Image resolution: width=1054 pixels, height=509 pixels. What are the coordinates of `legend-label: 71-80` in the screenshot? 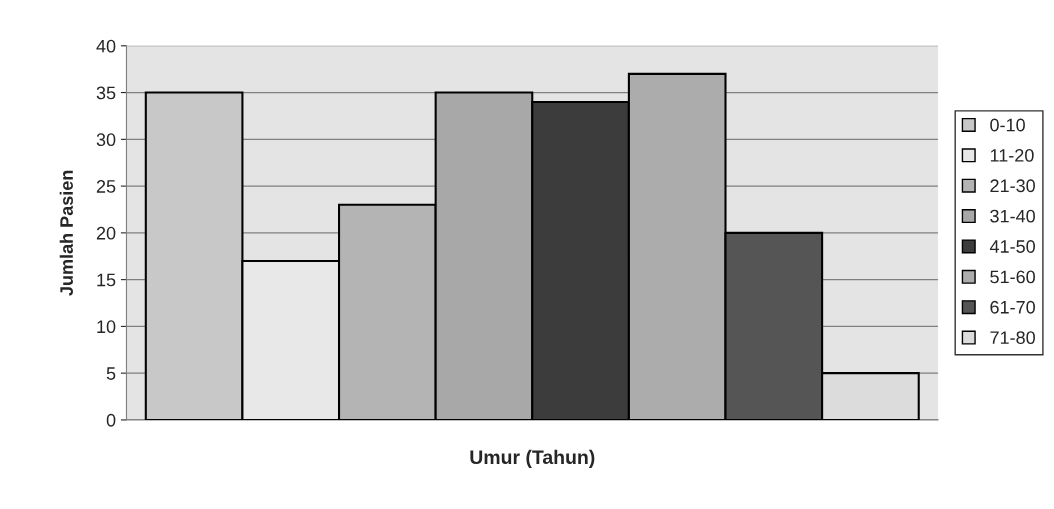 It's located at (1012, 338).